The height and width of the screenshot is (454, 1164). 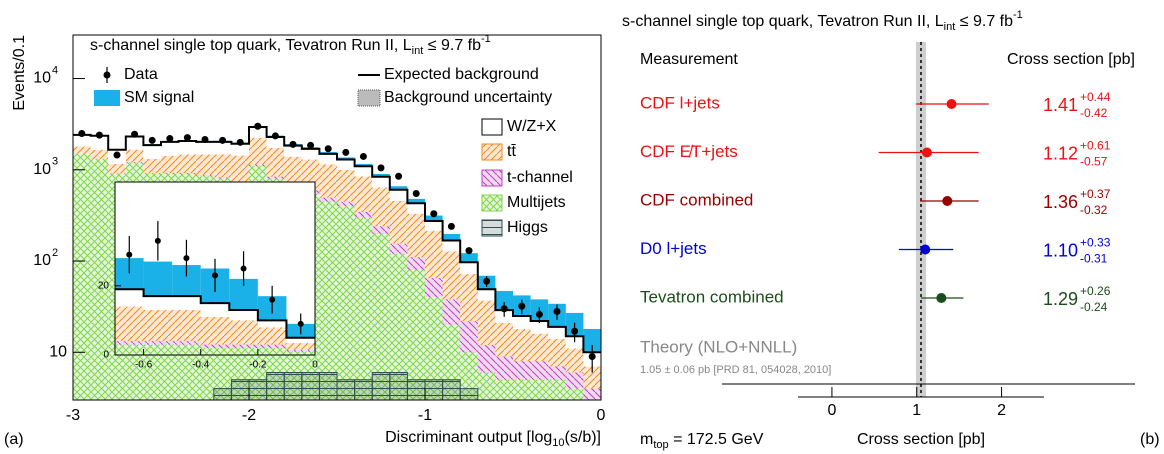 I want to click on legend-label: t-channel, so click(x=540, y=177).